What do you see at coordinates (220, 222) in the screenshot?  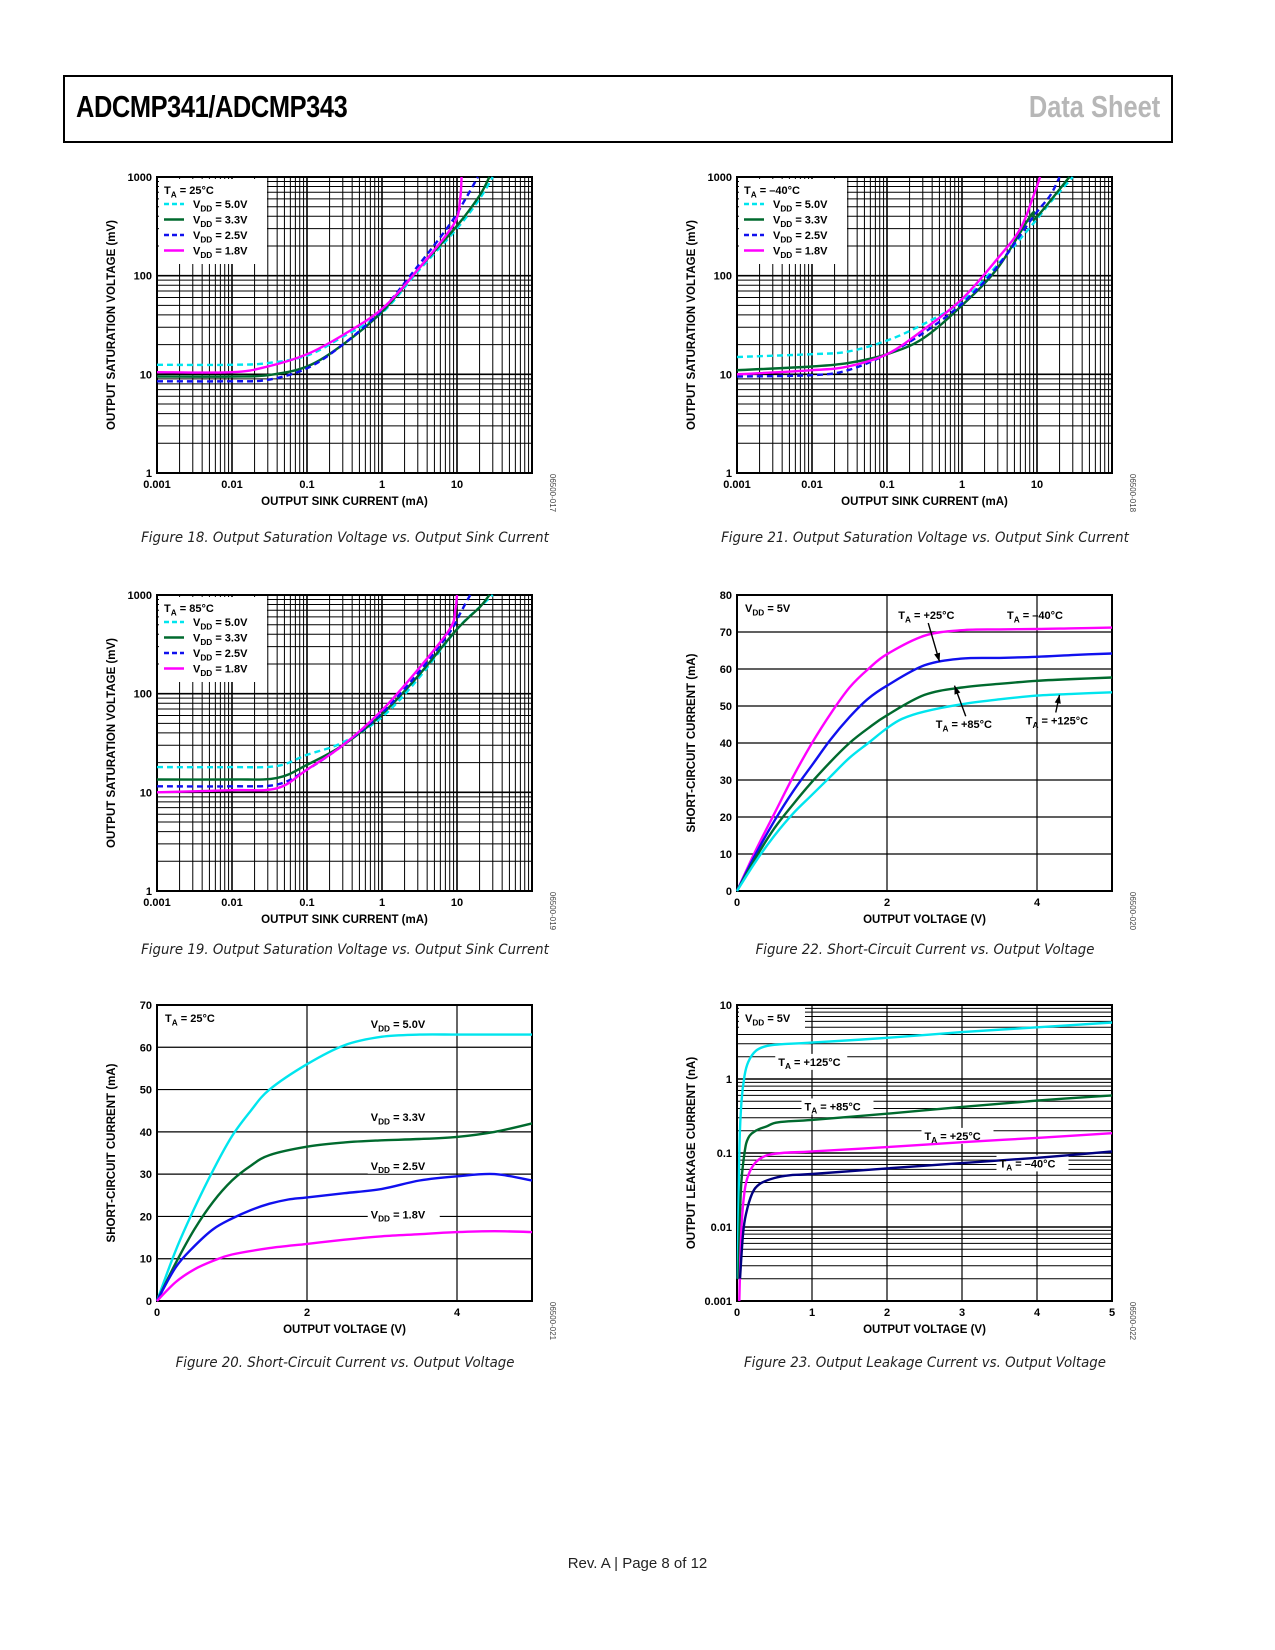 I see `legend-label: VDD = 3.3V` at bounding box center [220, 222].